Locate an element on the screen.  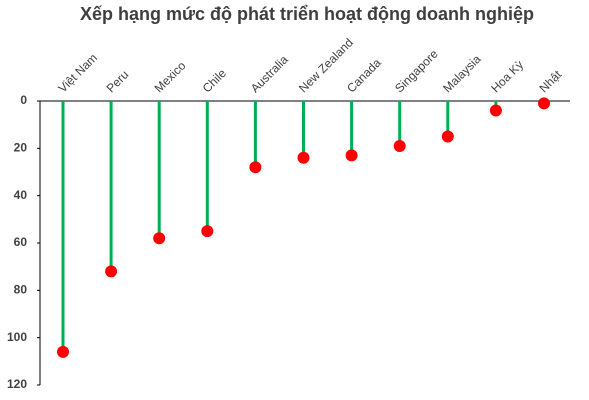
x-tick-label: Canada is located at coordinates (364, 76).